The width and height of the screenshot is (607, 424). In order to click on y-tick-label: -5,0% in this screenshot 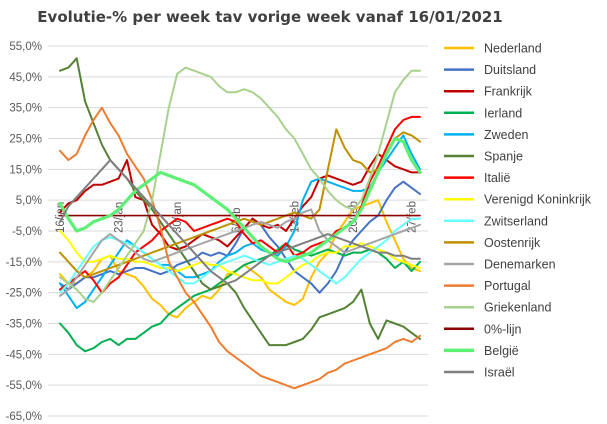, I will do `click(27, 232)`.